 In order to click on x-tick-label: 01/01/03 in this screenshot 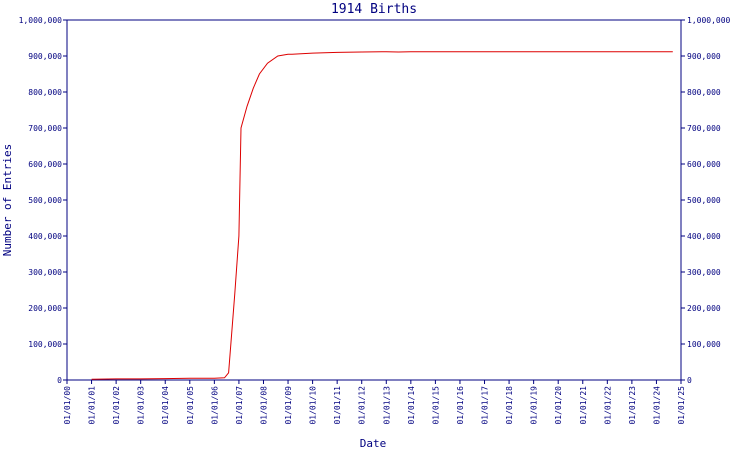, I will do `click(141, 405)`.